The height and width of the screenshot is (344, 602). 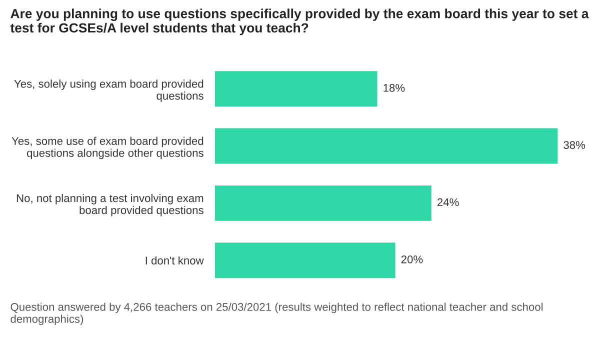 I want to click on data-label: 24%, so click(x=448, y=202).